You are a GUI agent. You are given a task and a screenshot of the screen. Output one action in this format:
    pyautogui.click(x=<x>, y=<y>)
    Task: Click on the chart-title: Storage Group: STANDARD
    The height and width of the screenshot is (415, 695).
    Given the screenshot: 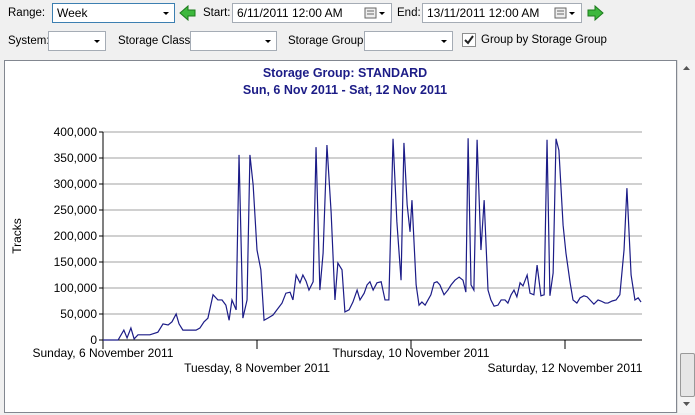 What is the action you would take?
    pyautogui.click(x=345, y=73)
    